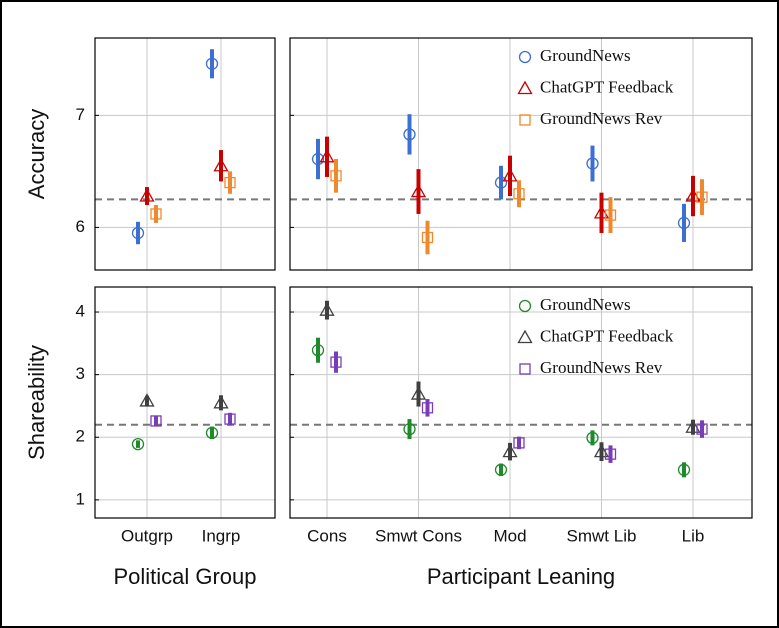  What do you see at coordinates (36, 402) in the screenshot?
I see `y-axis-label: Shareability` at bounding box center [36, 402].